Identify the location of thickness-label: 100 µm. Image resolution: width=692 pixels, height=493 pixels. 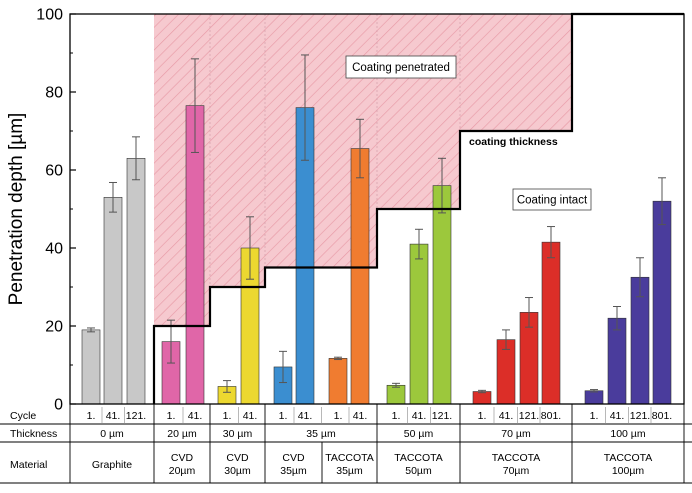
(627, 434).